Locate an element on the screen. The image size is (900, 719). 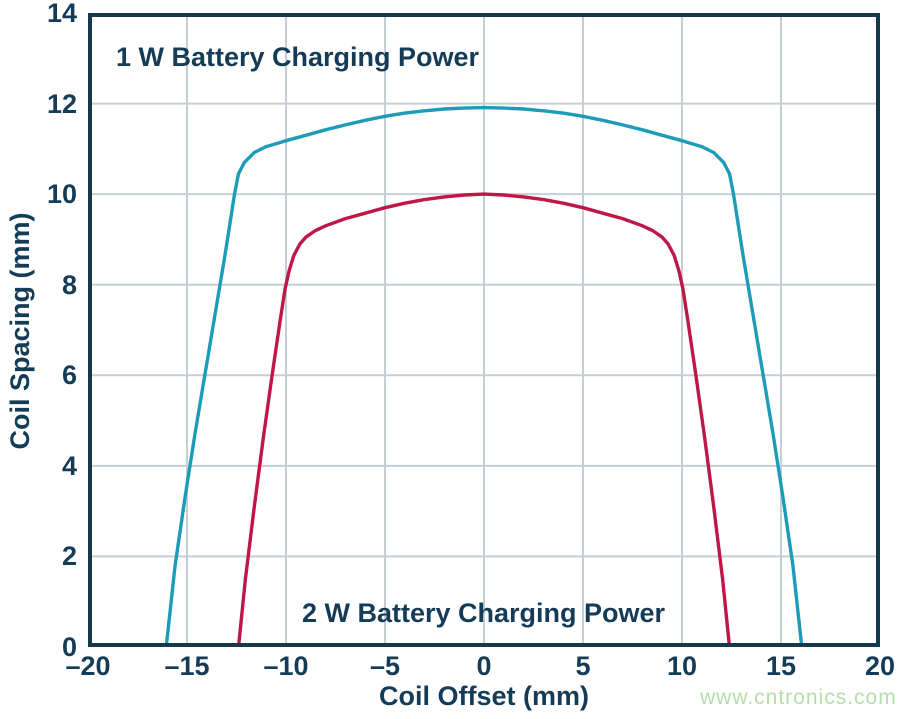
y-tick-label: 2 is located at coordinates (69, 556).